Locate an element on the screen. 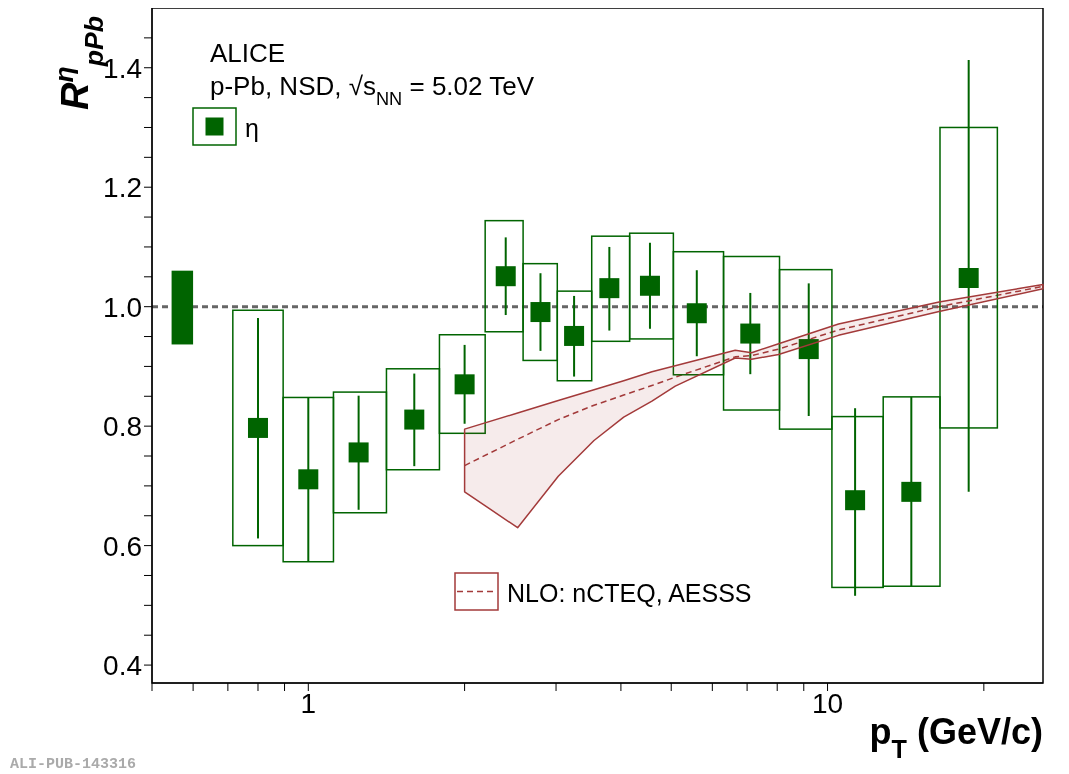 The height and width of the screenshot is (774, 1069). y-tick-label: 0.8 is located at coordinates (122, 427).